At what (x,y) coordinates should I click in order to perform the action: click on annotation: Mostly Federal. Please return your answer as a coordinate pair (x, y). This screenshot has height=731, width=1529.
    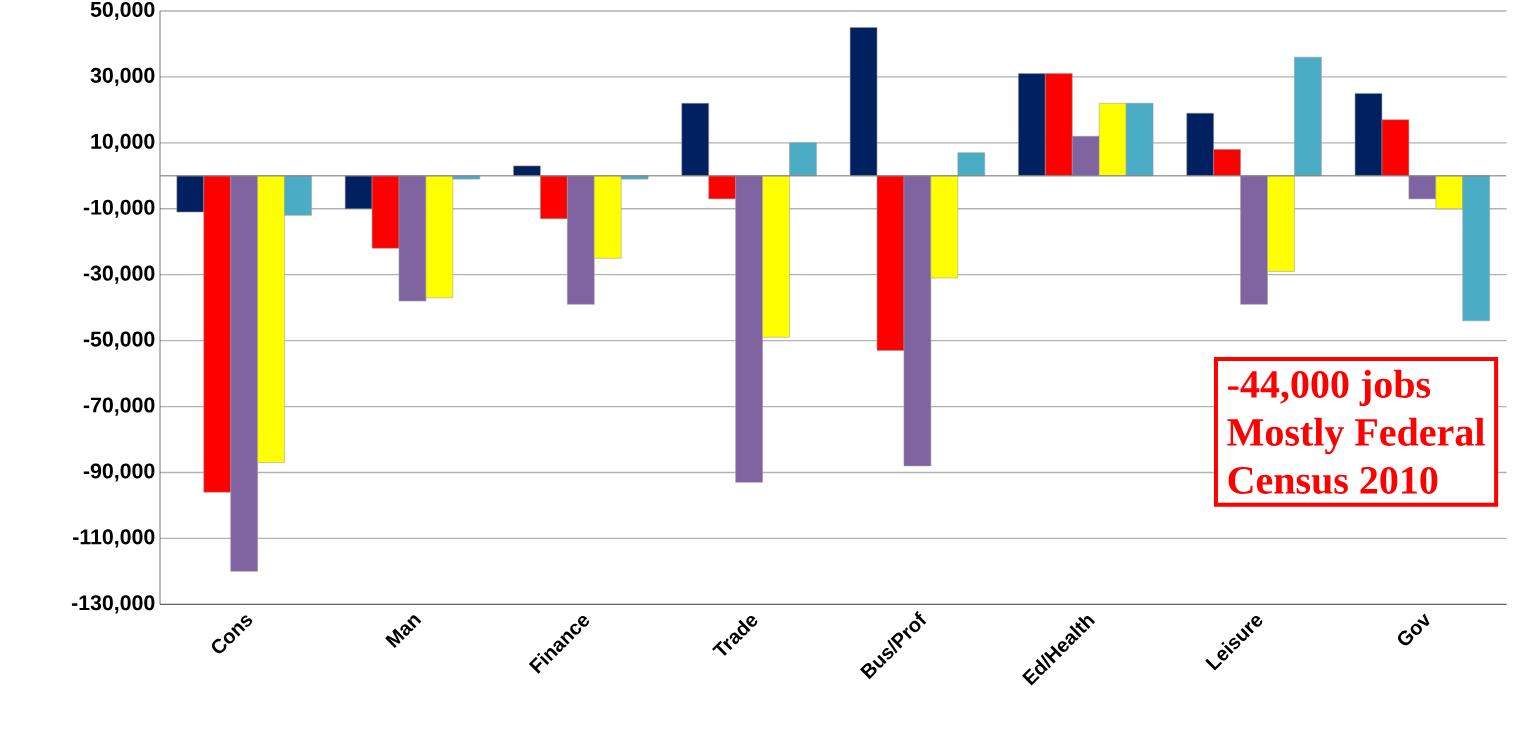
    Looking at the image, I should click on (1356, 436).